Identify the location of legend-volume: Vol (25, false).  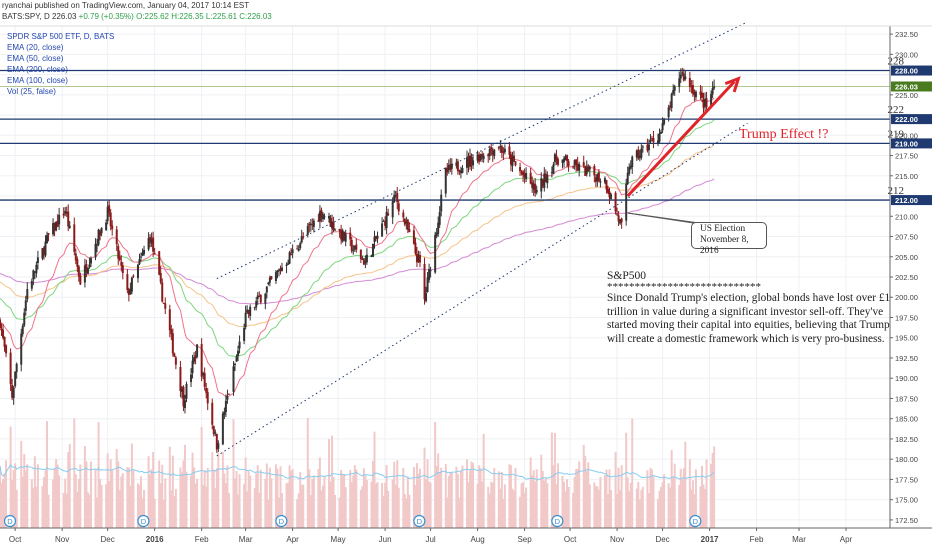
(31, 91).